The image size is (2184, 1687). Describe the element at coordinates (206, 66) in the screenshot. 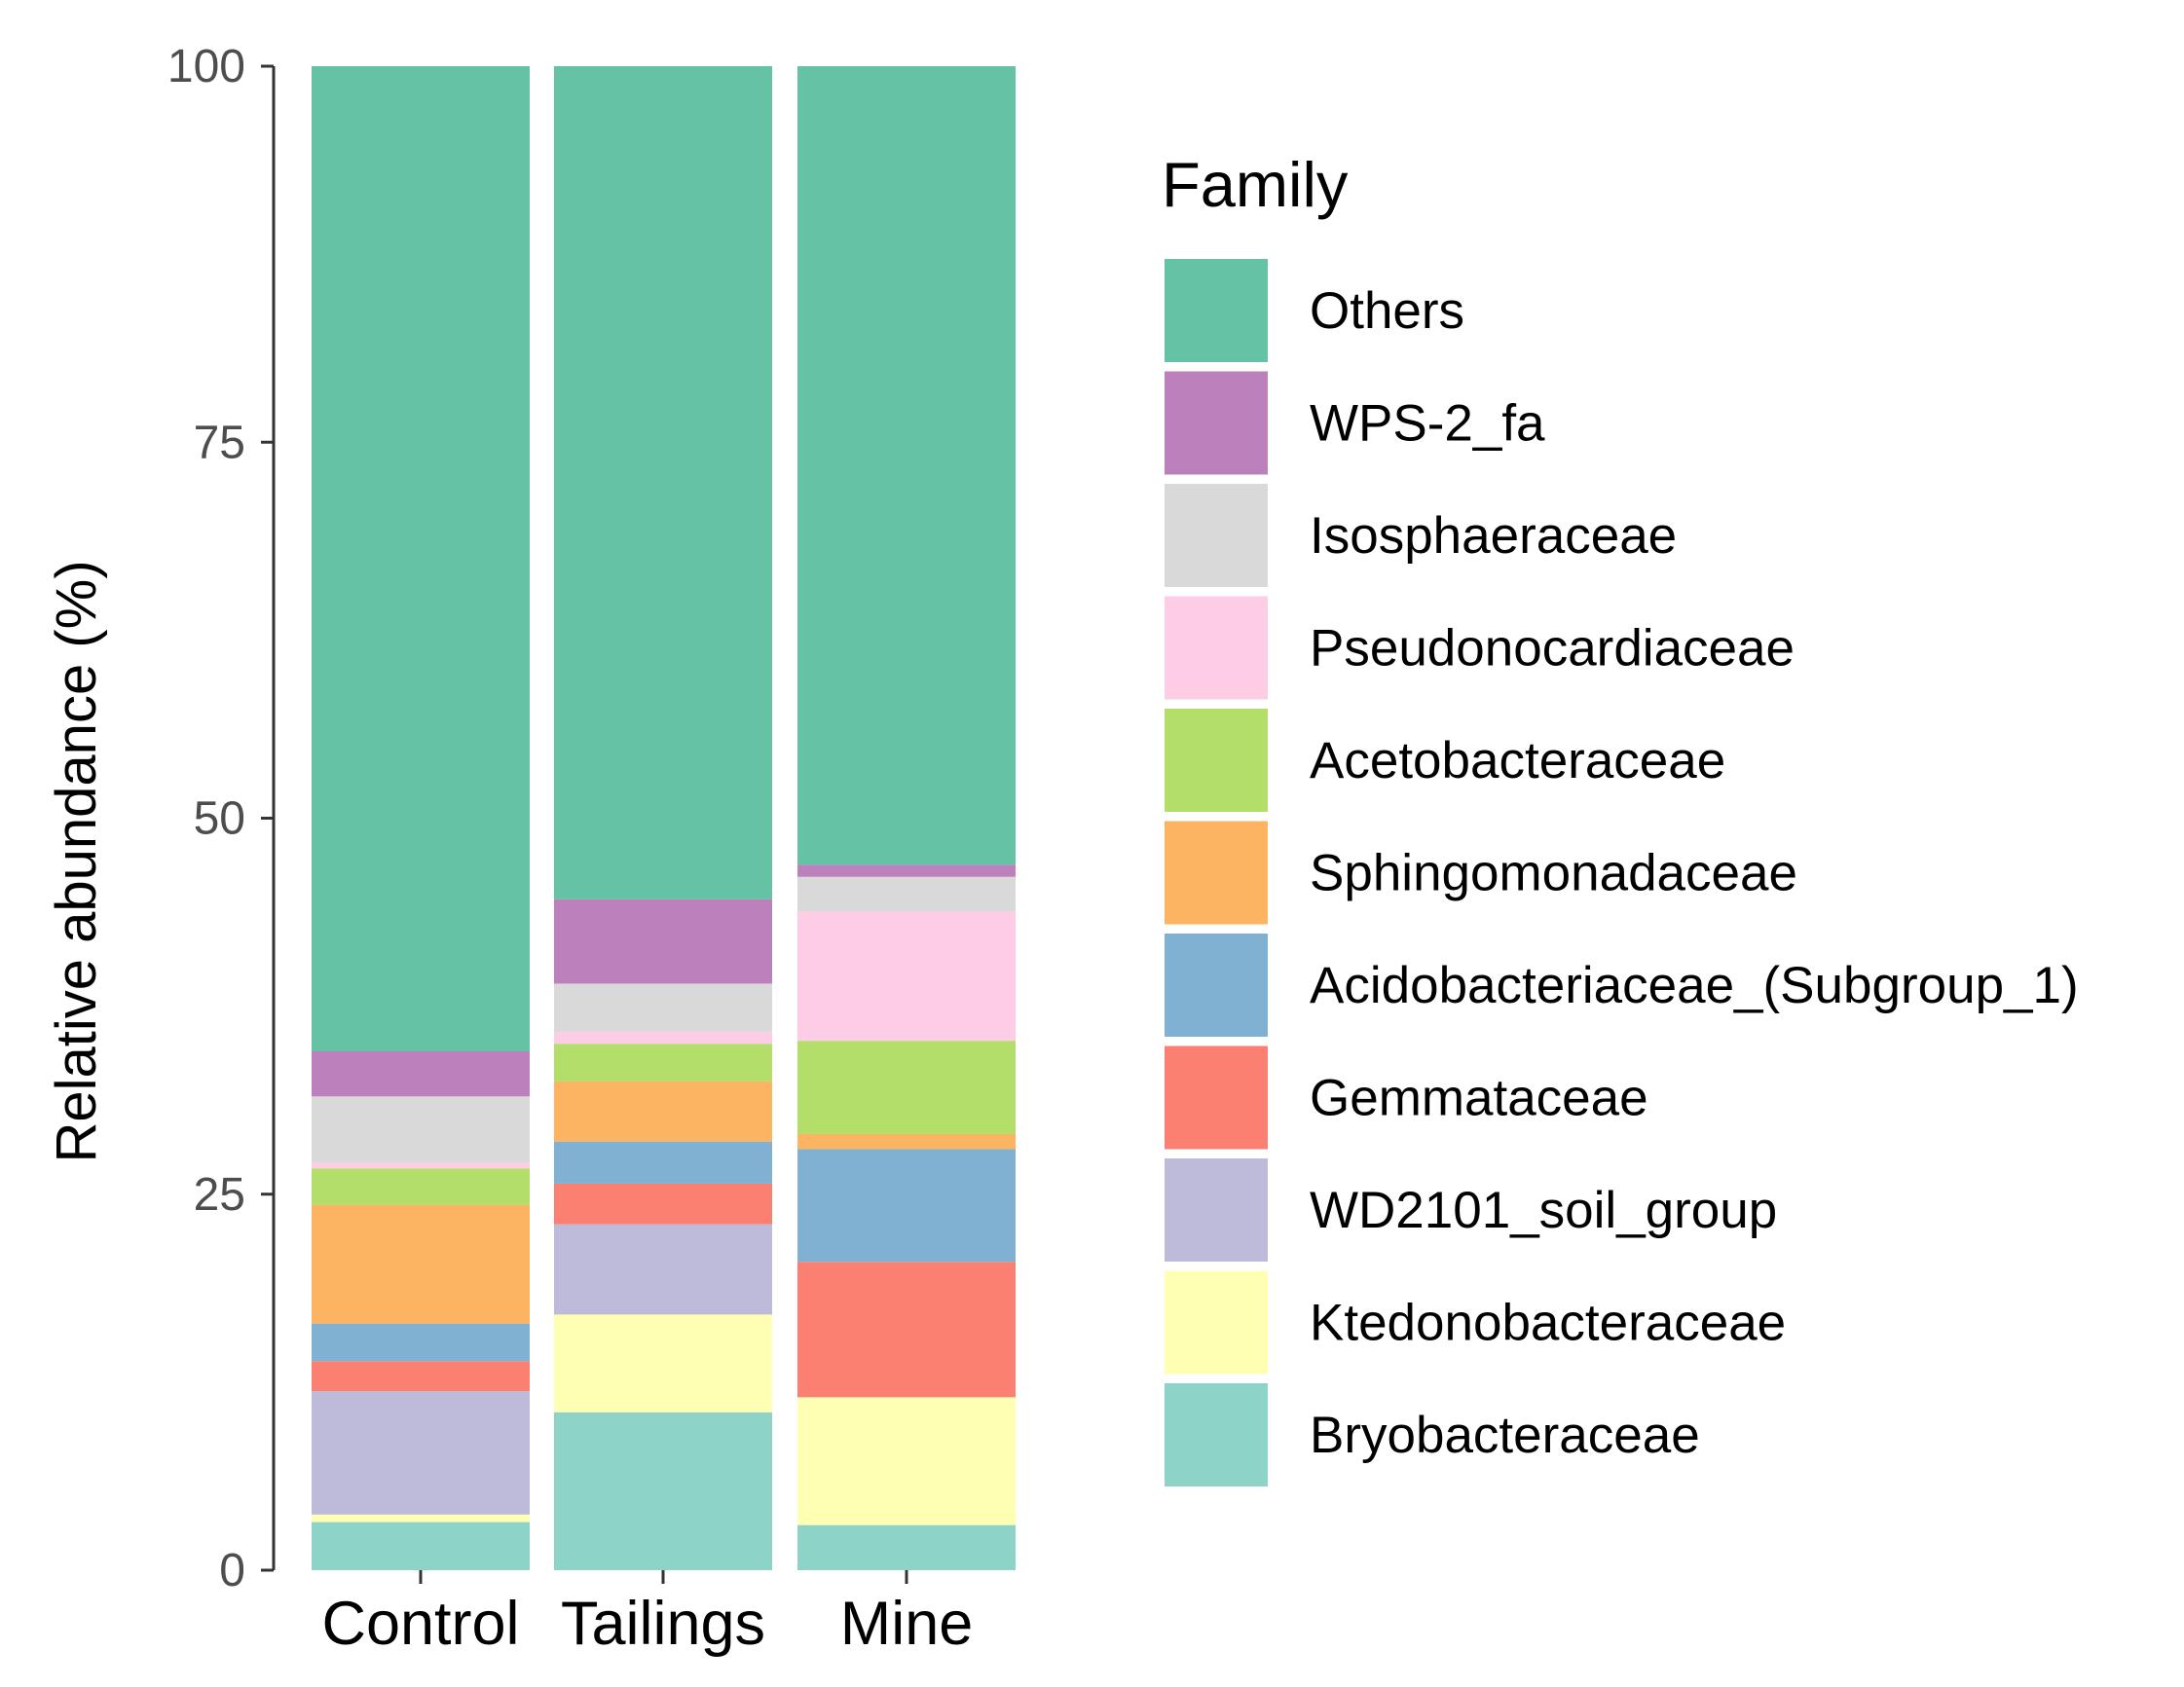

I see `y-tick-label: 100` at that location.